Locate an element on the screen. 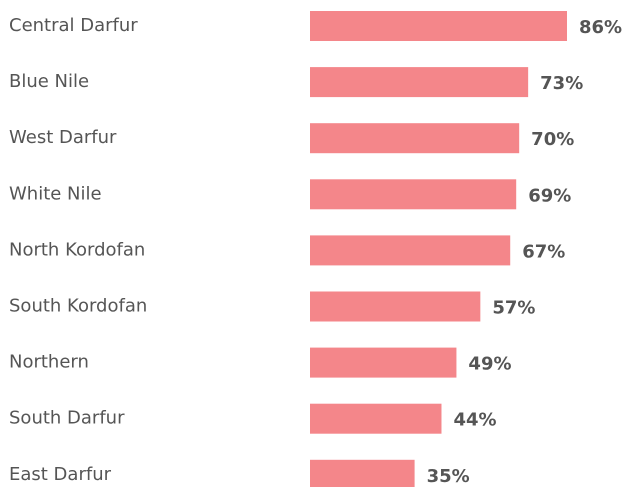 The image size is (627, 487). value-label: 49% is located at coordinates (489, 364).